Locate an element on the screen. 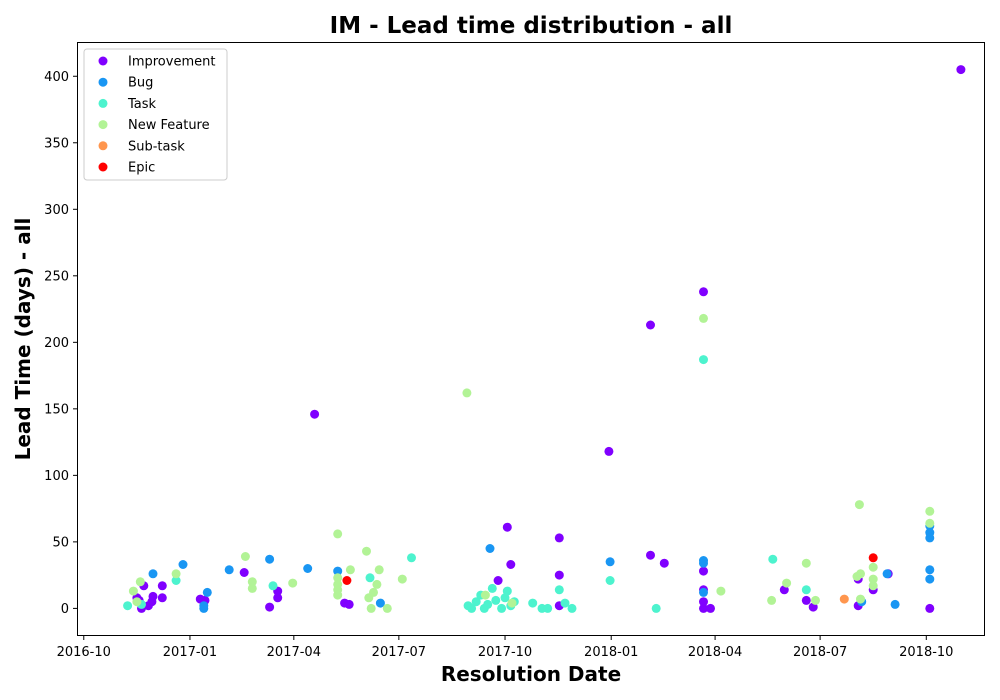  x-tick-label: 2016-10 is located at coordinates (84, 652).